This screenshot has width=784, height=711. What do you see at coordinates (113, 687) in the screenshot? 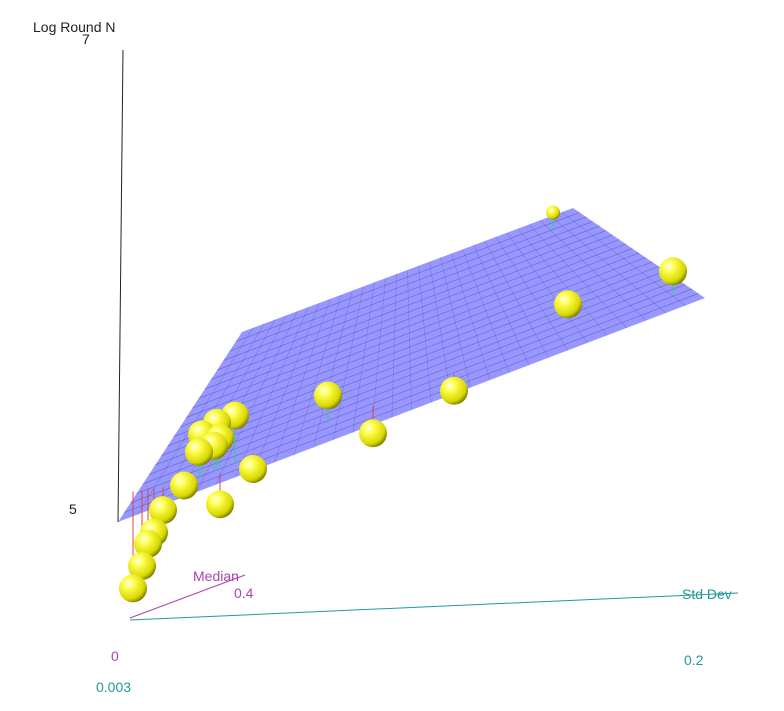
I see `y-tick-0.003: 0.003` at bounding box center [113, 687].